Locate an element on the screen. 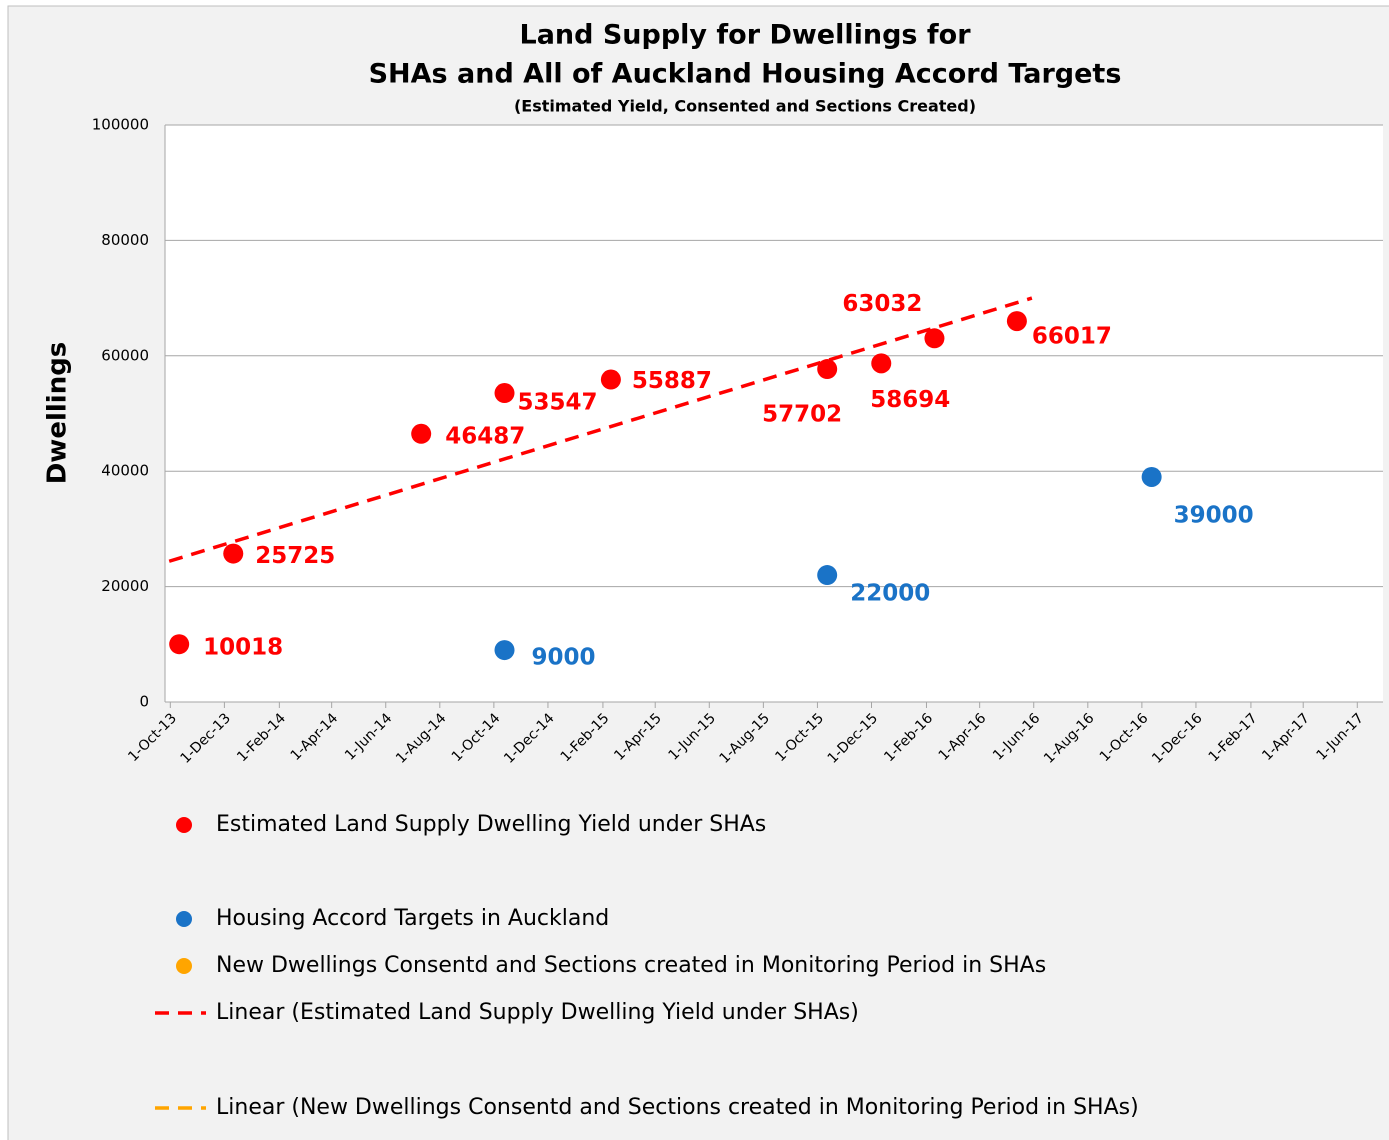 The height and width of the screenshot is (1140, 1389). data-label: 66017 is located at coordinates (1072, 337).